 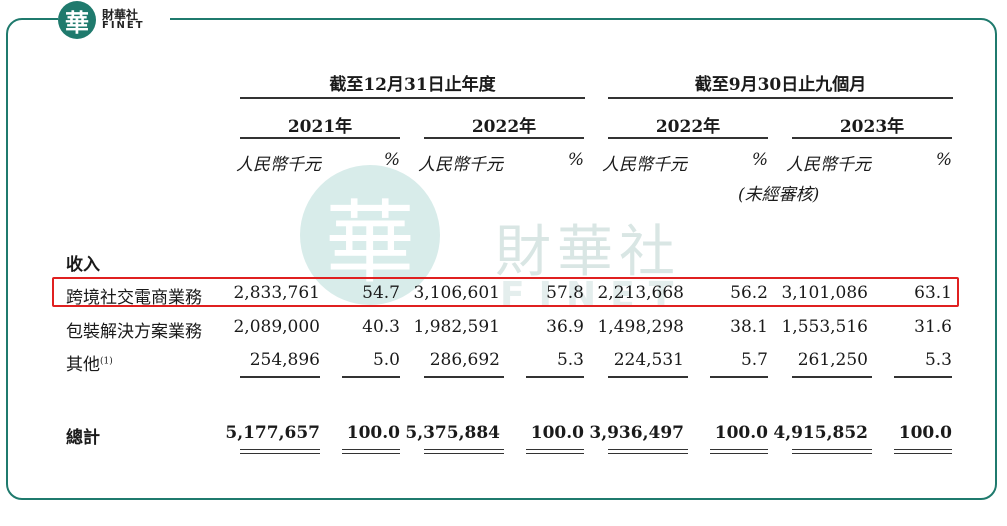 What do you see at coordinates (780, 85) in the screenshot?
I see `period-nine-months-header: 截至9月30日止九個月` at bounding box center [780, 85].